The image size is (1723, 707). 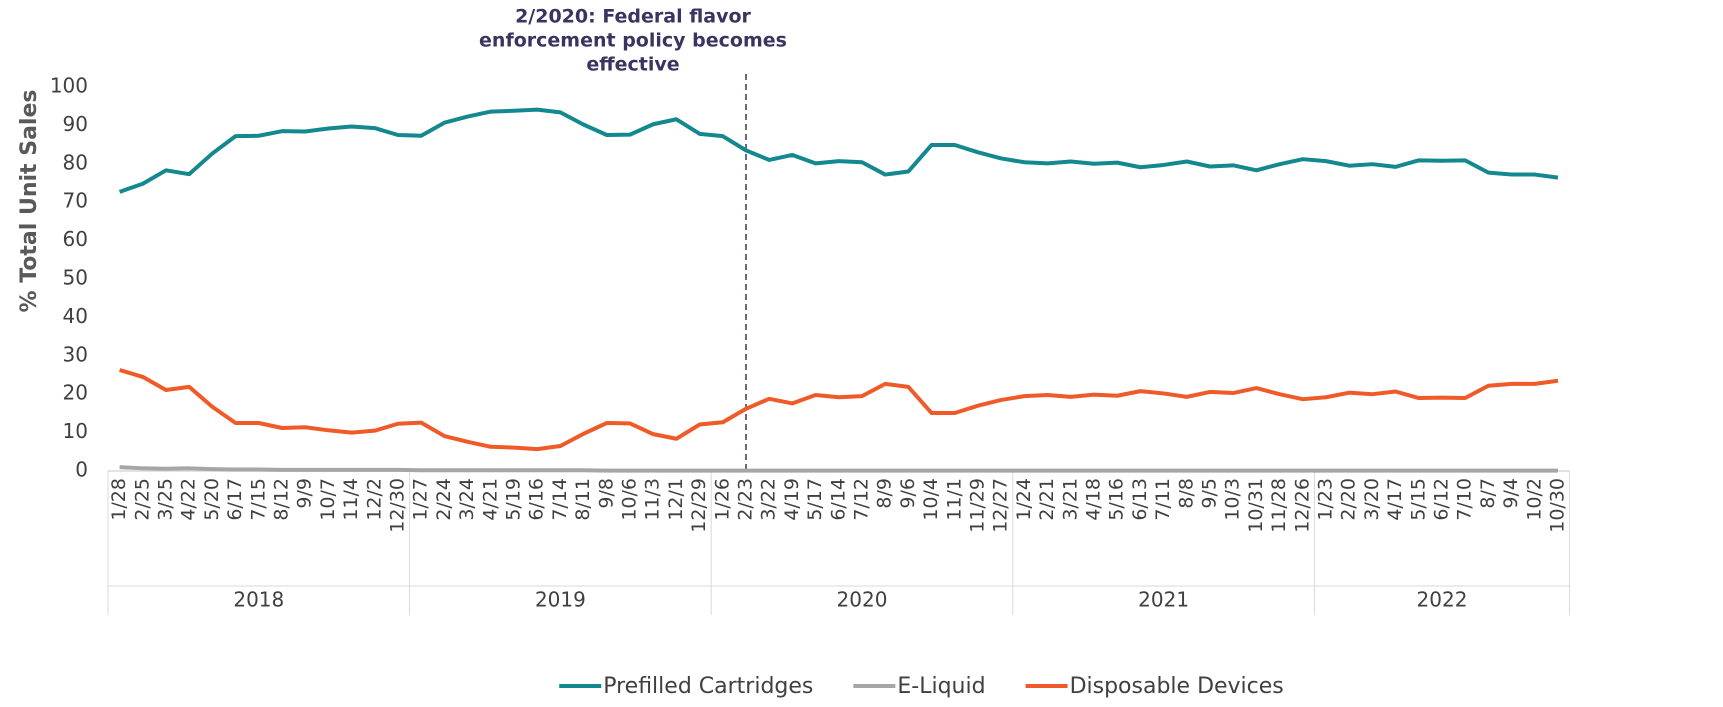 What do you see at coordinates (1395, 499) in the screenshot?
I see `x-tick-label: 4/17` at bounding box center [1395, 499].